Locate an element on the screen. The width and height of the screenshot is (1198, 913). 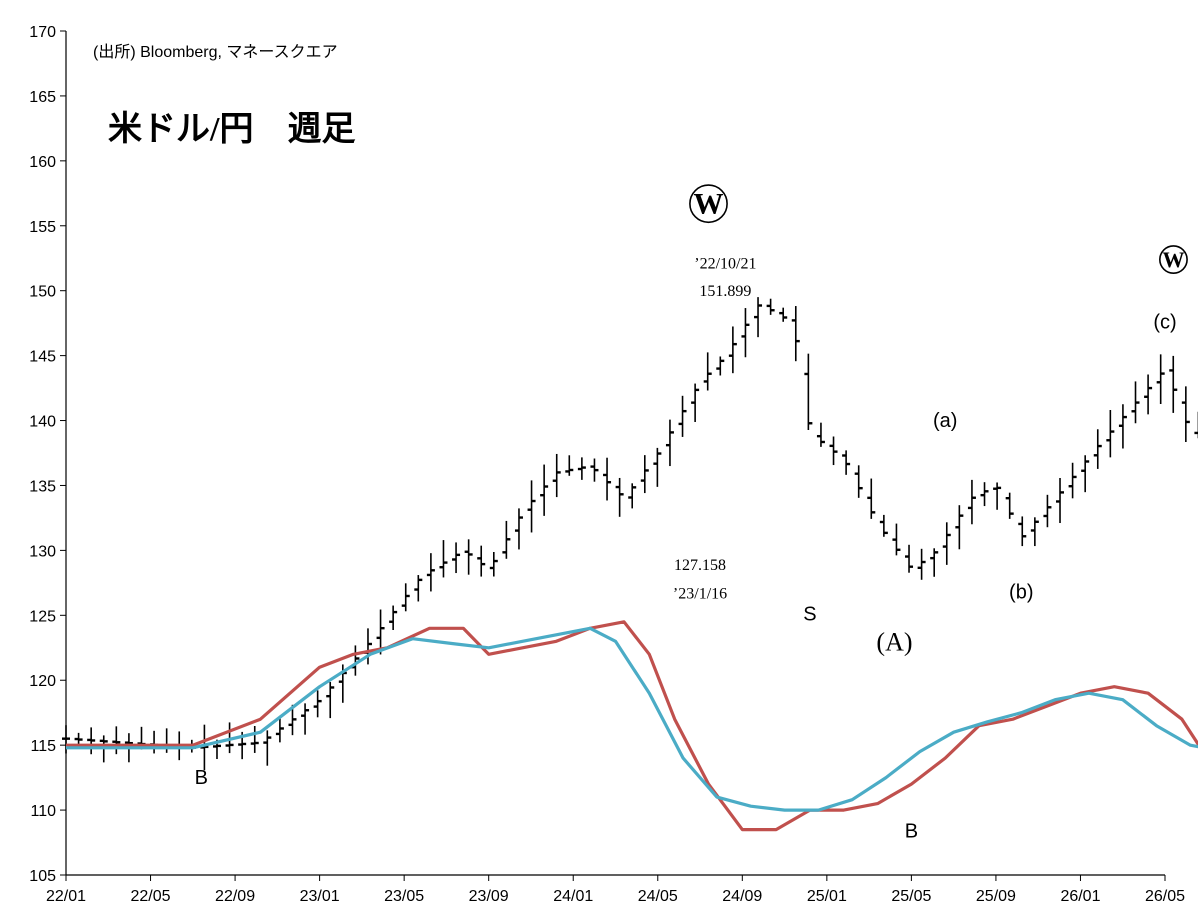
x-tick-label: 23/09 is located at coordinates (489, 896).